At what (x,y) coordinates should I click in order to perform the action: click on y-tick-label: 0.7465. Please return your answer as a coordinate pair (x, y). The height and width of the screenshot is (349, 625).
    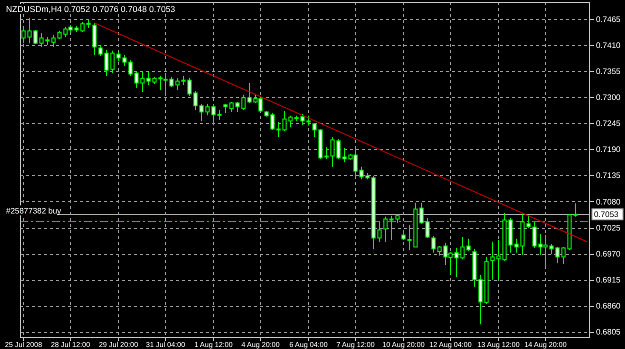
    Looking at the image, I should click on (609, 19).